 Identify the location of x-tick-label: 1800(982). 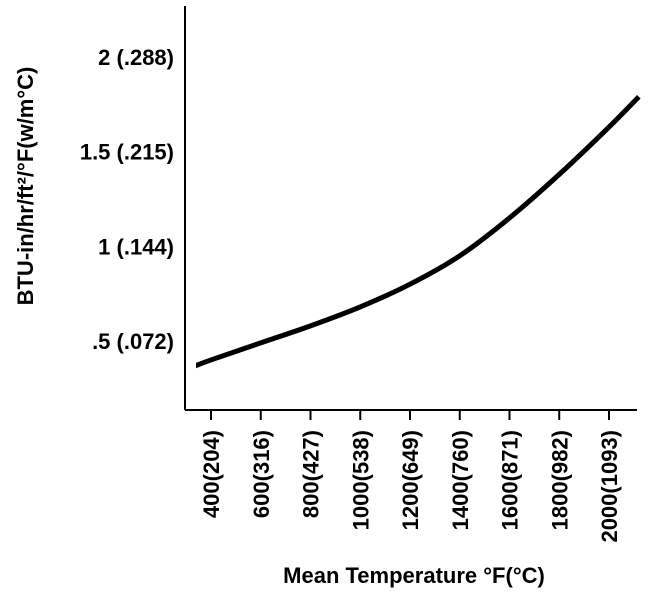
(559, 480).